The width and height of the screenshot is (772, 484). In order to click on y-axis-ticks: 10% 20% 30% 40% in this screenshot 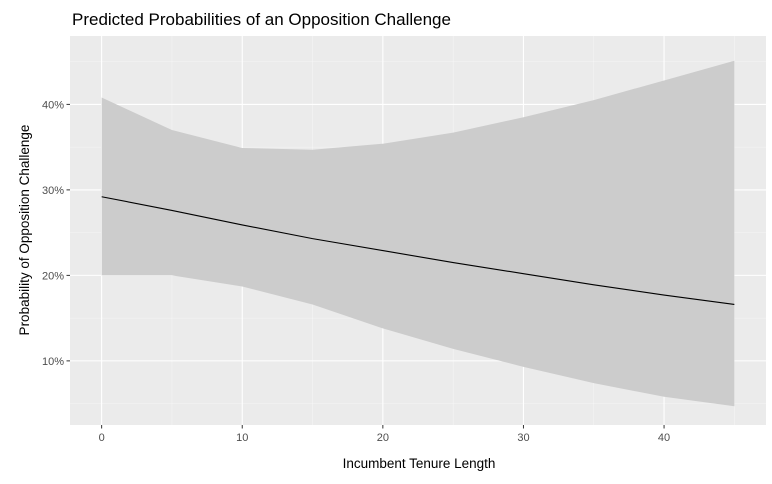, I will do `click(56, 233)`.